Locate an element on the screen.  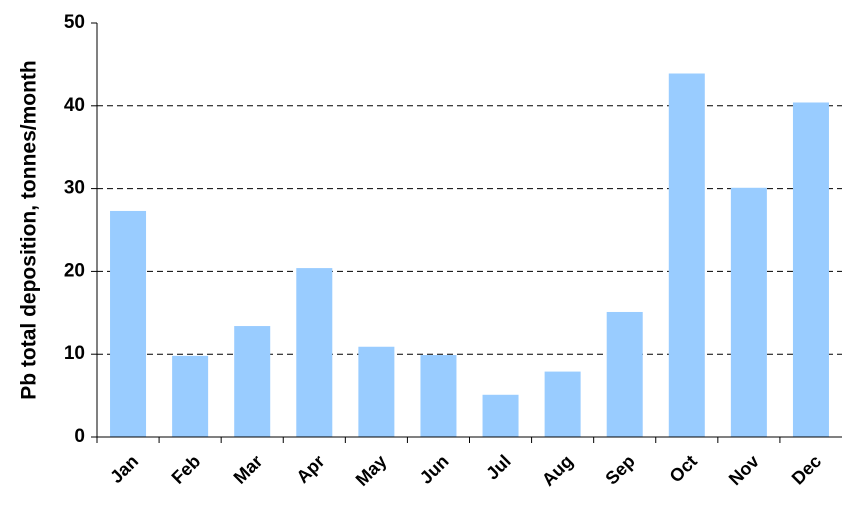
y-tick-label: 0 is located at coordinates (79, 436).